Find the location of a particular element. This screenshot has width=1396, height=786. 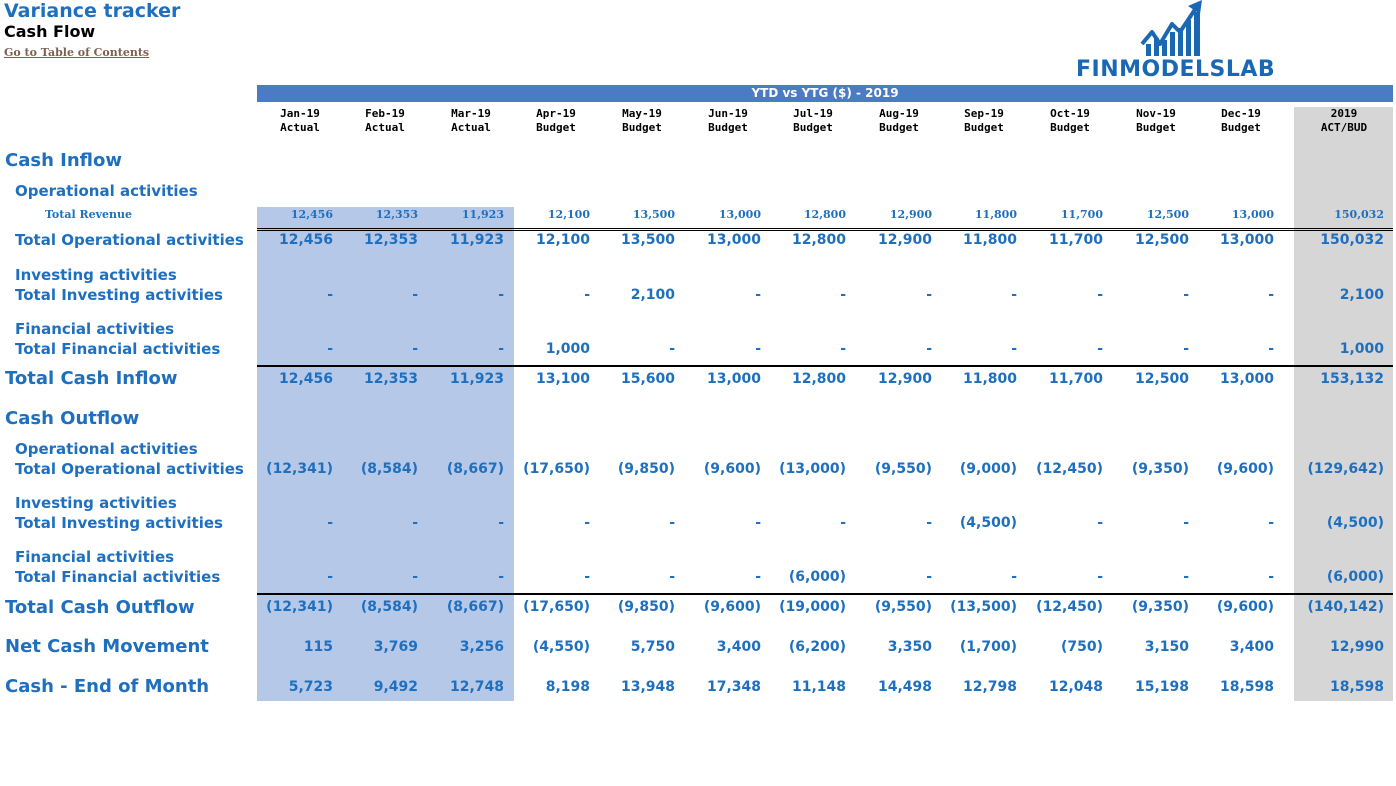

table-cell: 11,148 is located at coordinates (818, 687).